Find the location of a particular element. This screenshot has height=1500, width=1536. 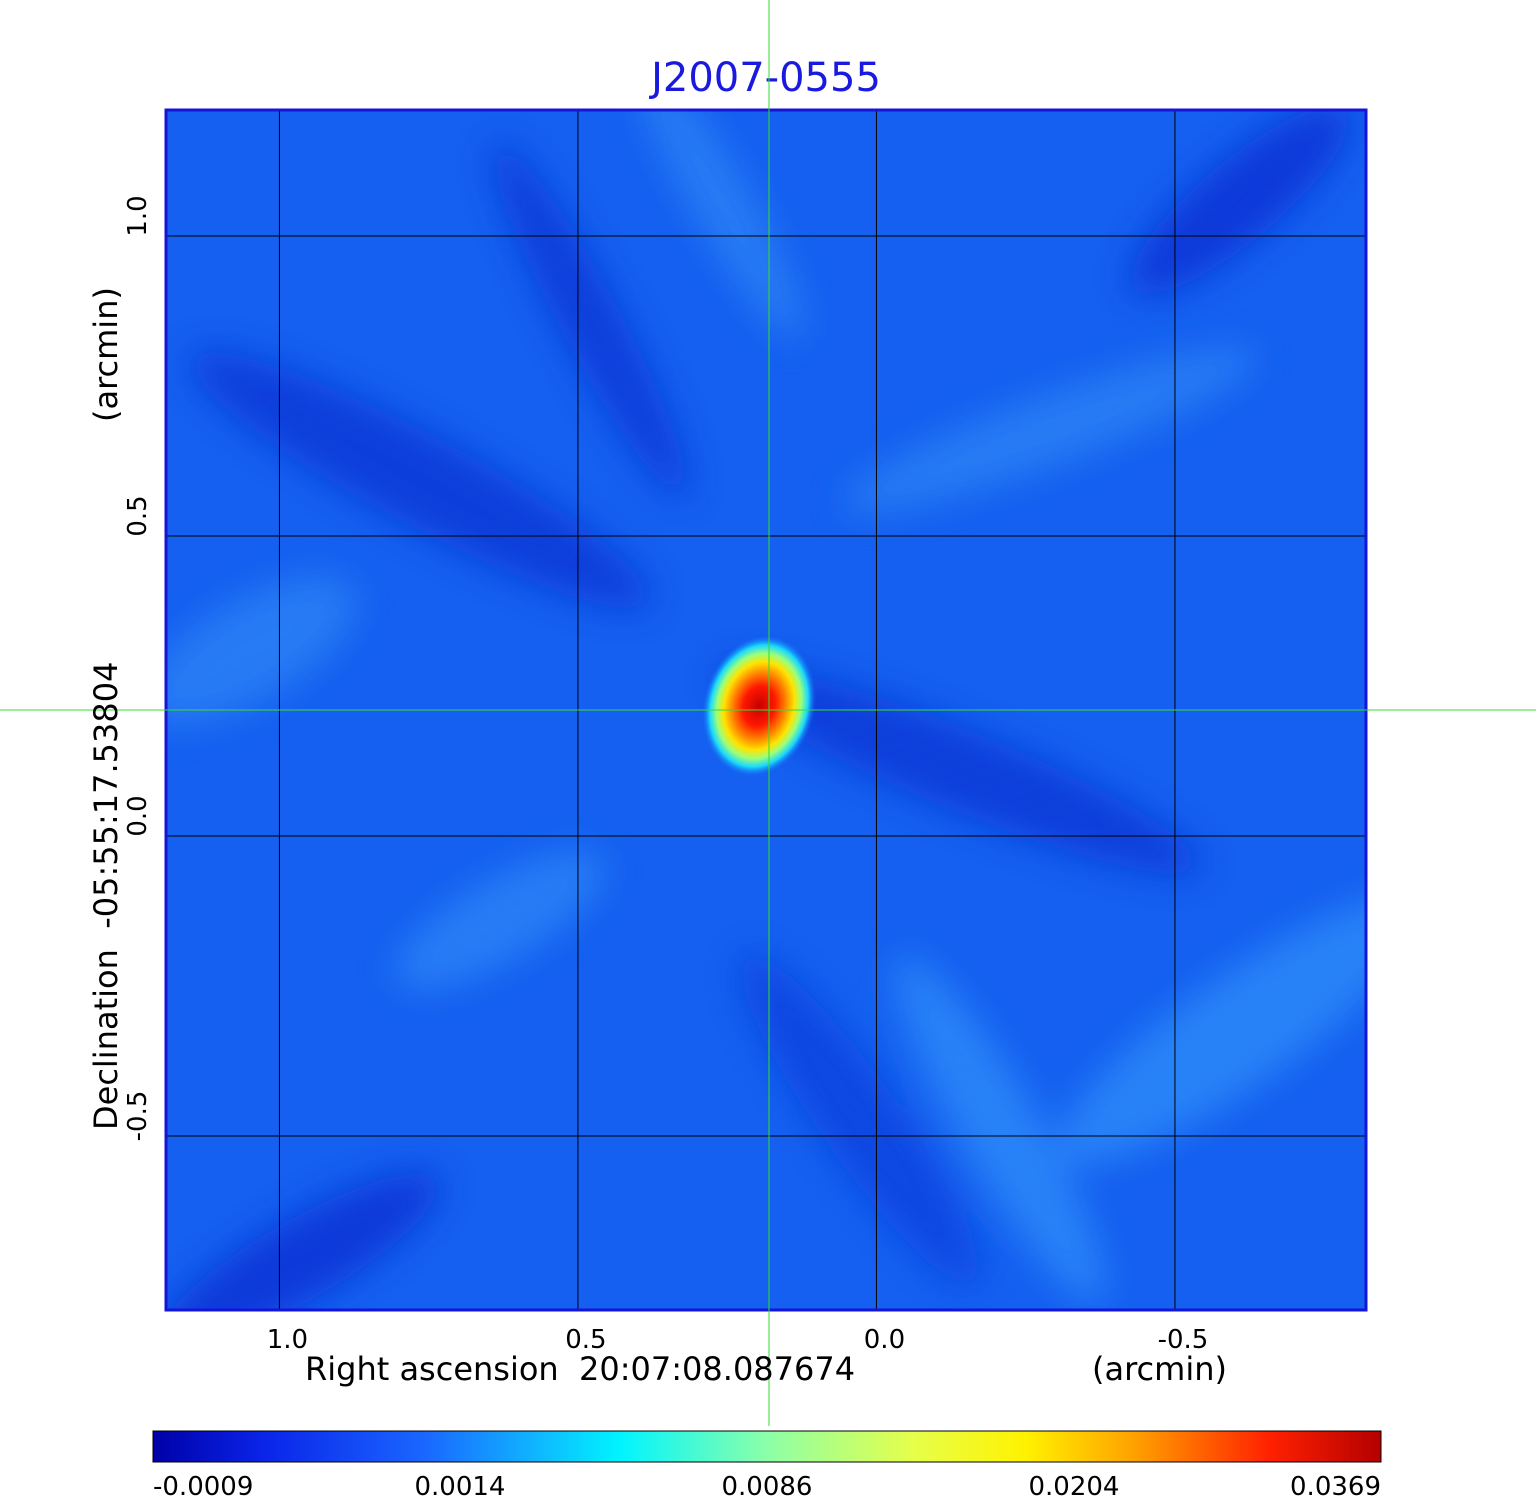

y-axis-unit: (arcmin) is located at coordinates (106, 354).